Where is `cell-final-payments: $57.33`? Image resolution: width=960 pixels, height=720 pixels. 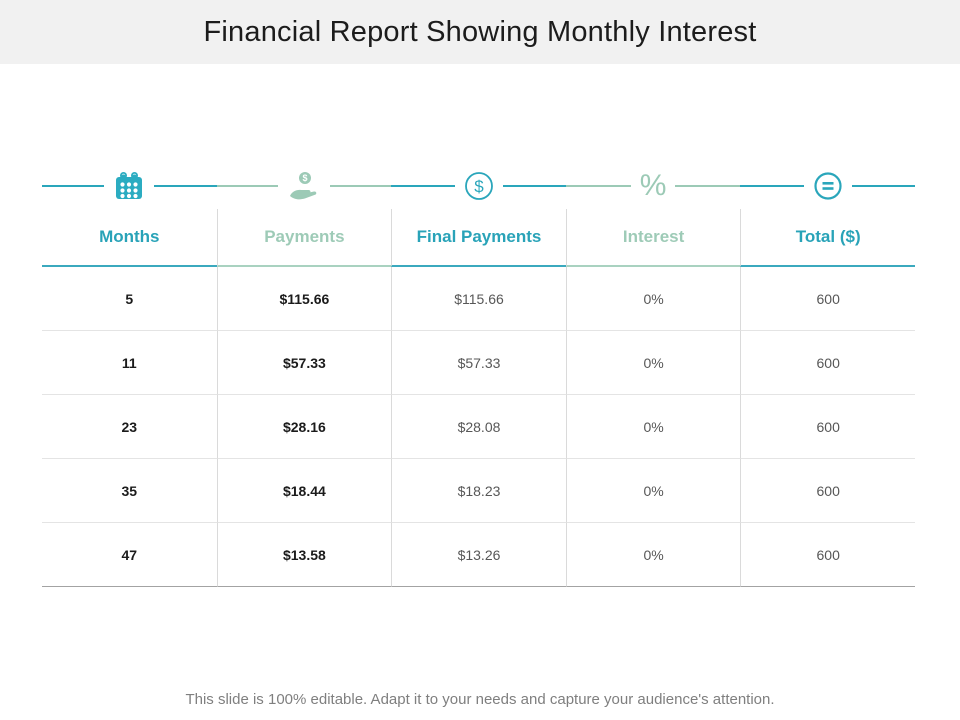 cell-final-payments: $57.33 is located at coordinates (478, 363).